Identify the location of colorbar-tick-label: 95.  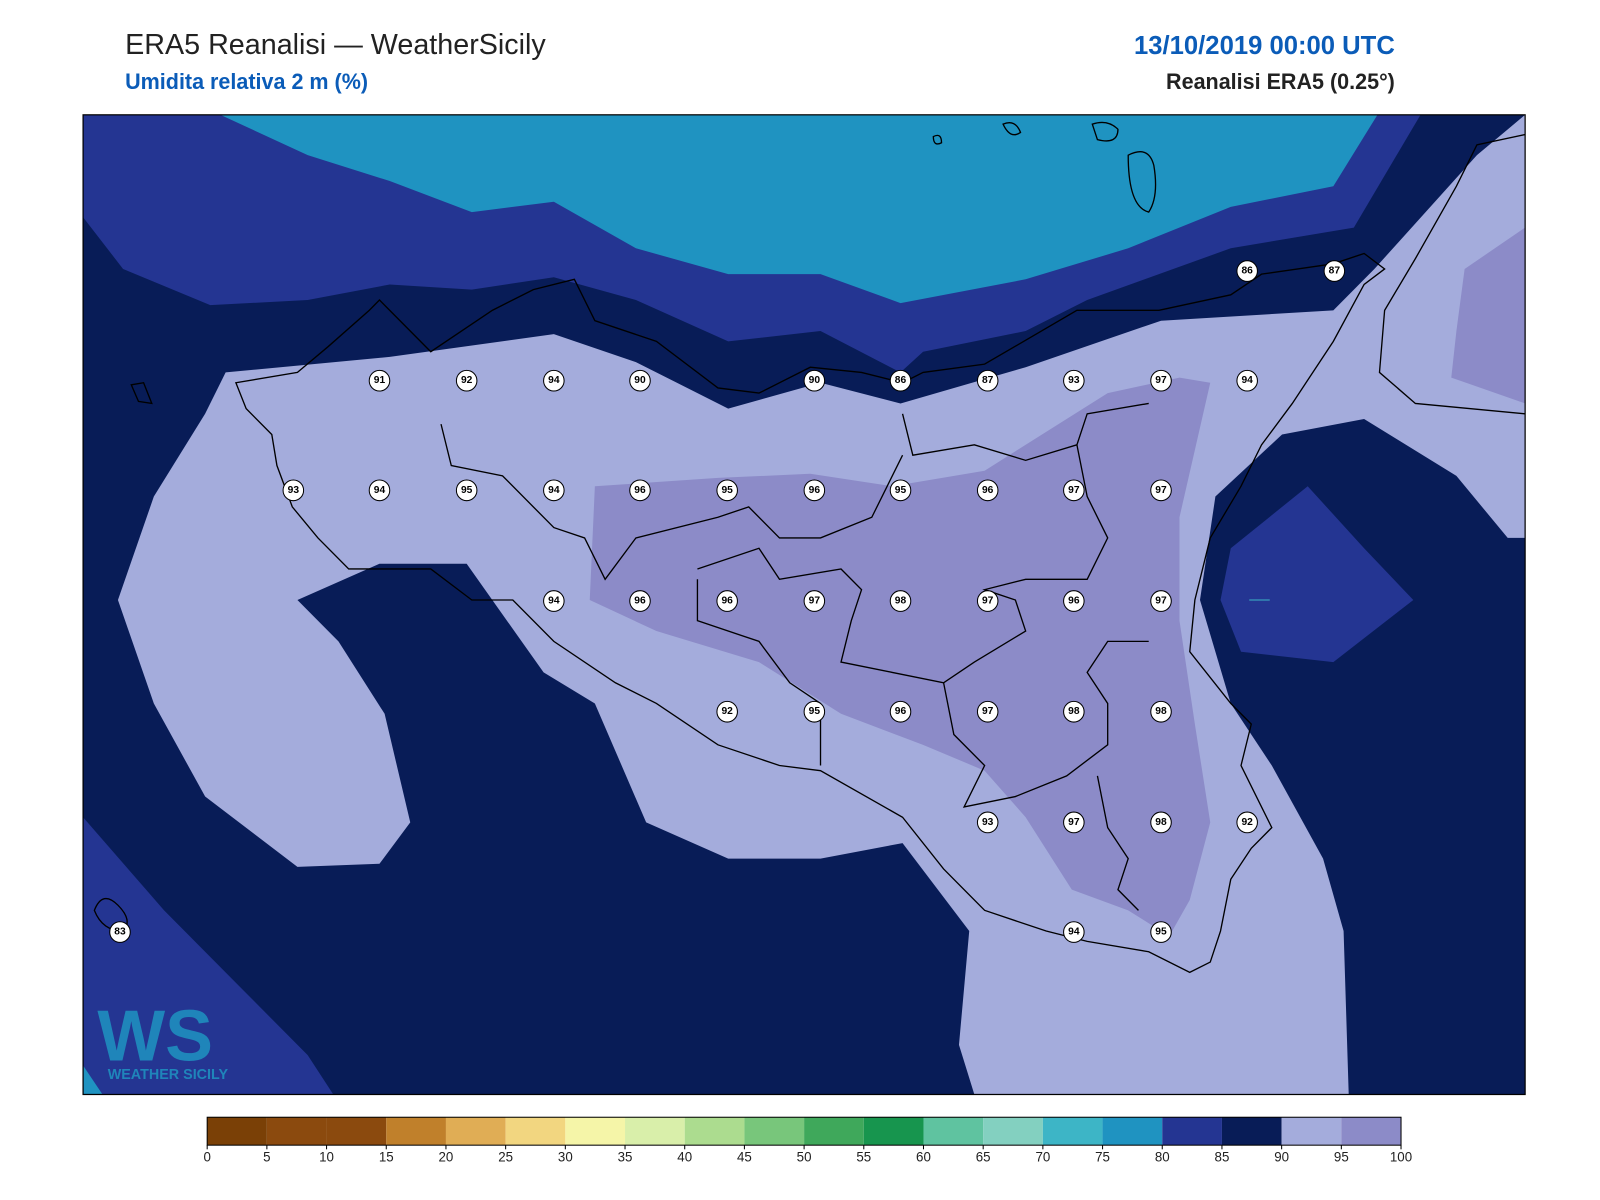
(1341, 1157).